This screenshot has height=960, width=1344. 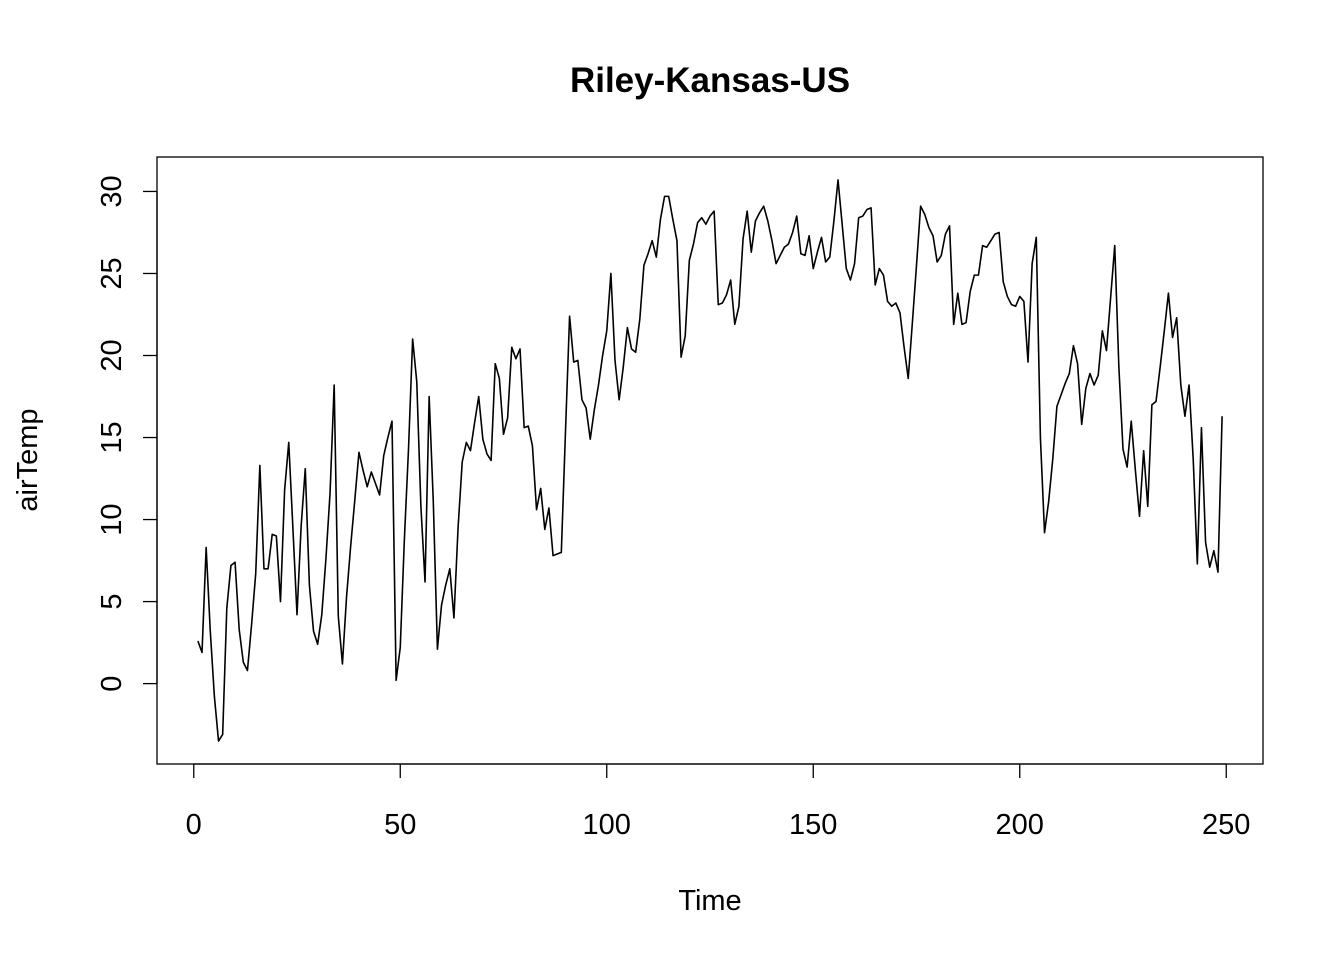 What do you see at coordinates (813, 825) in the screenshot?
I see `x-tick-label: 150` at bounding box center [813, 825].